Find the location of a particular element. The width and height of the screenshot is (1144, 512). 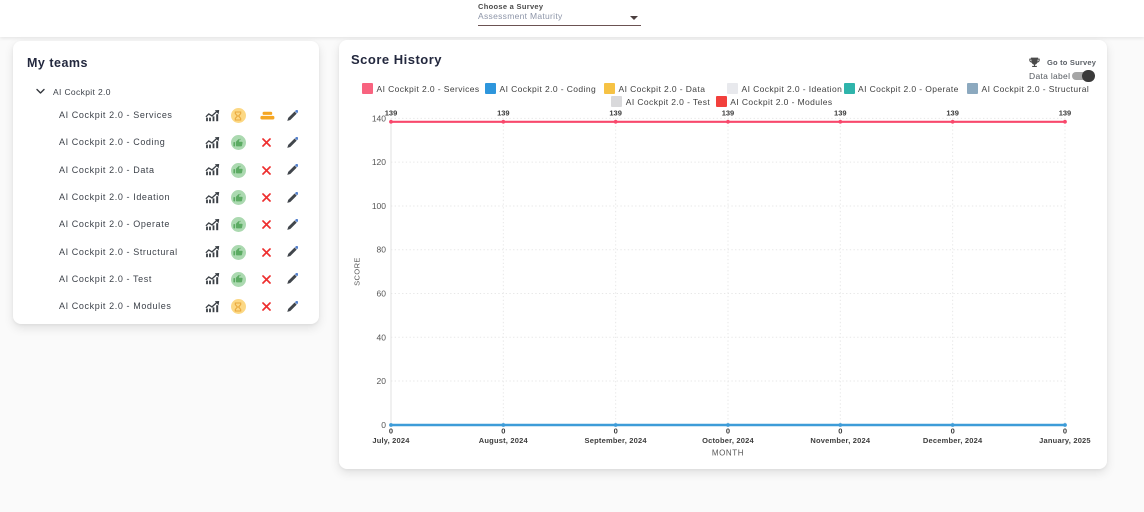

svg-text: August, 2024 is located at coordinates (504, 440).